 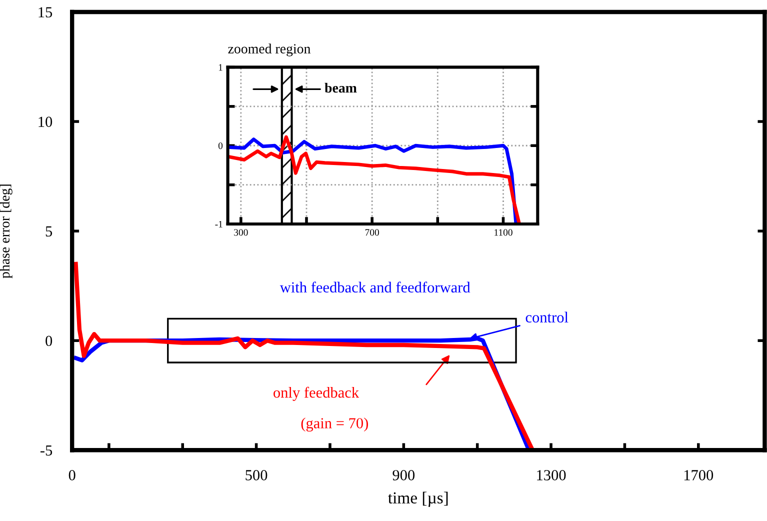 I want to click on text: only feedback, so click(x=317, y=393).